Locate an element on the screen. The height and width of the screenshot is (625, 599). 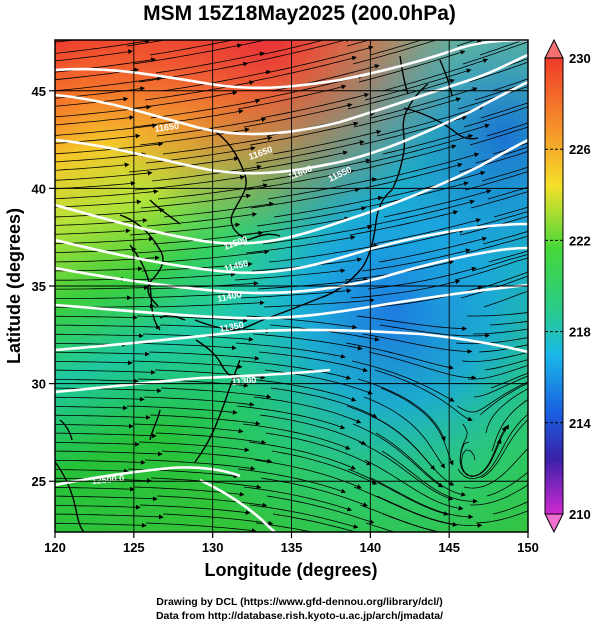
y-tick-label: 30 is located at coordinates (39, 384).